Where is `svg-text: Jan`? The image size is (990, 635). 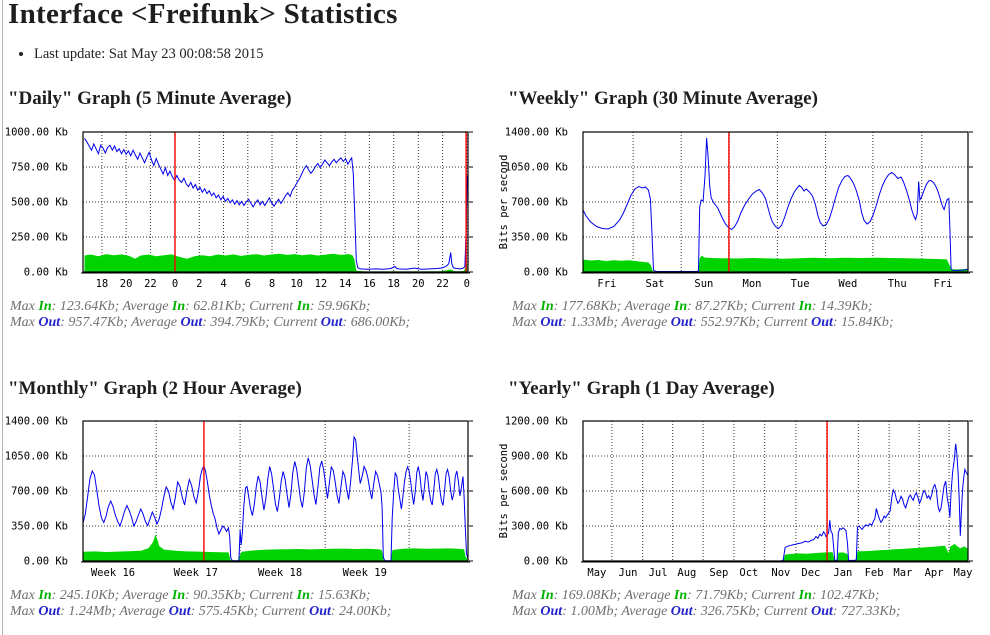
svg-text: Jan is located at coordinates (842, 573).